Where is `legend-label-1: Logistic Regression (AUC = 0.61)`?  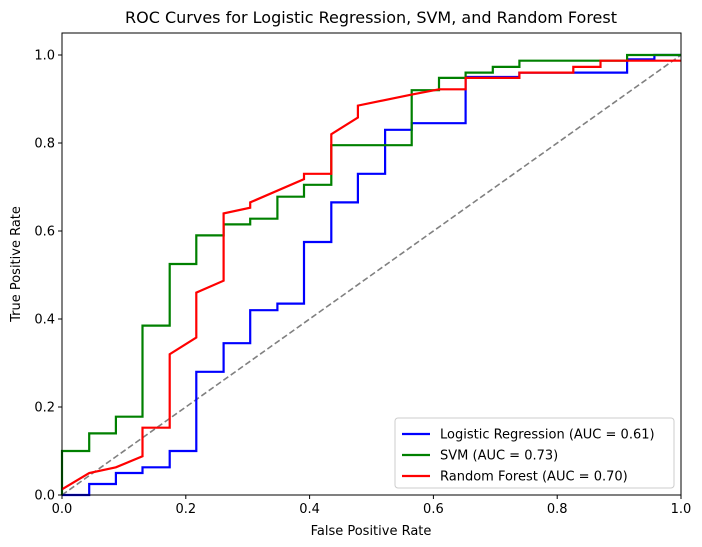
legend-label-1: Logistic Regression (AUC = 0.61) is located at coordinates (547, 435).